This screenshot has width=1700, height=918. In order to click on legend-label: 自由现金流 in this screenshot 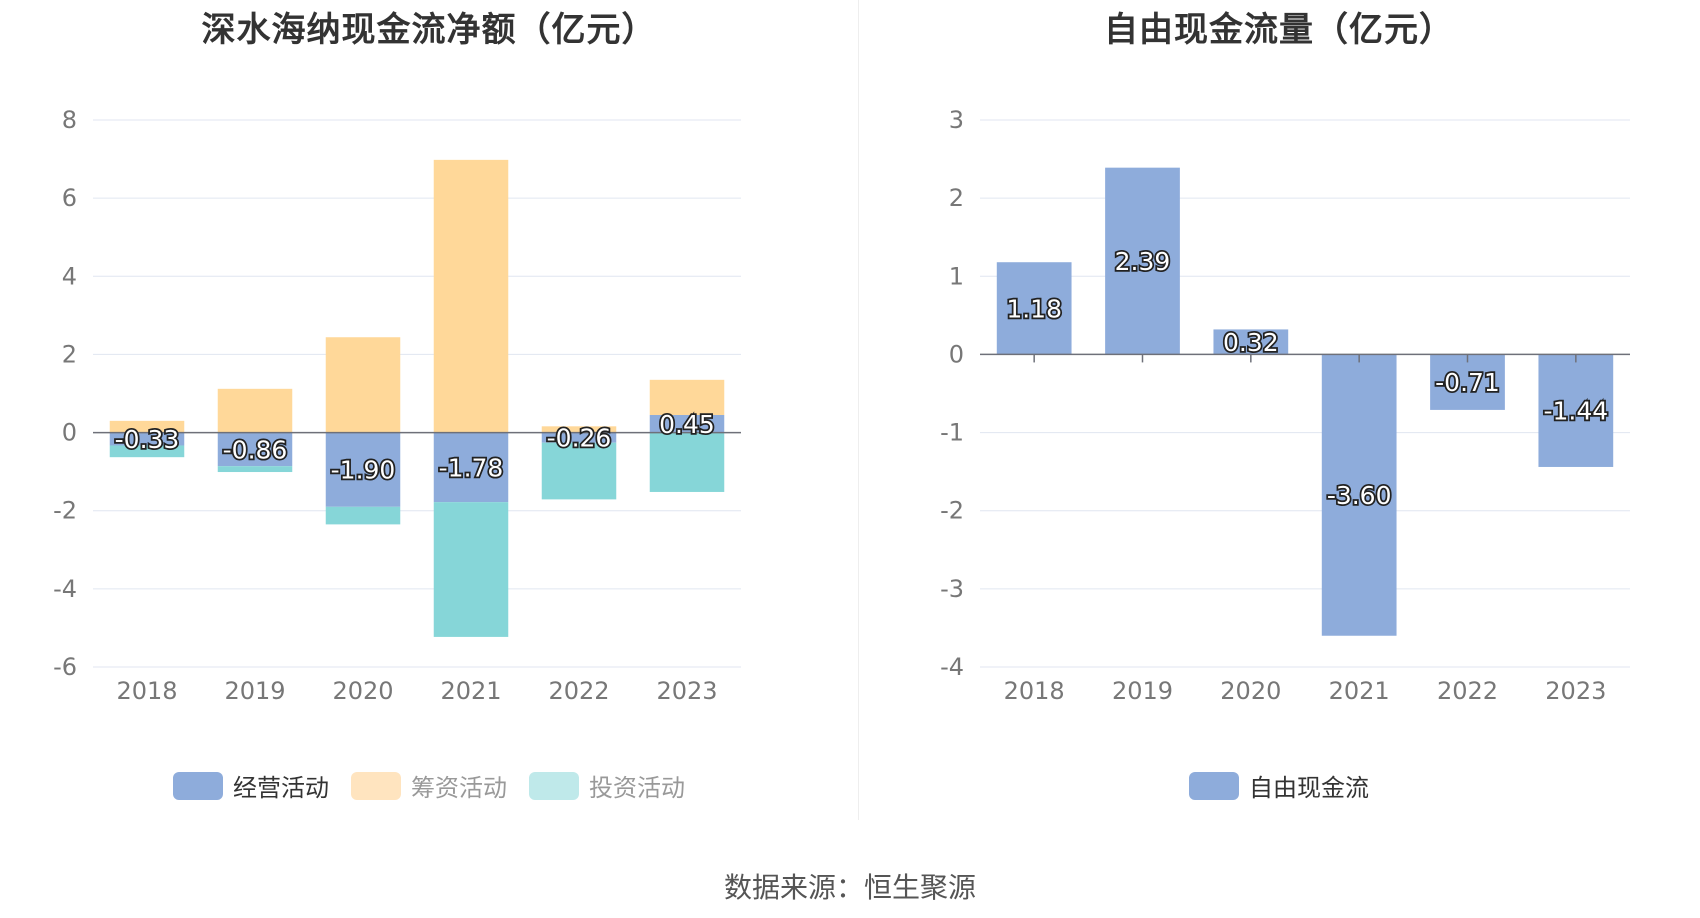, I will do `click(1309, 788)`.